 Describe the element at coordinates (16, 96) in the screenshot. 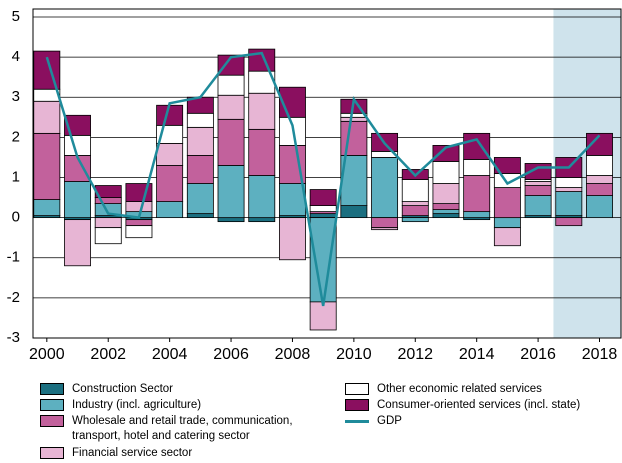

I see `y-tick-label: 3` at that location.